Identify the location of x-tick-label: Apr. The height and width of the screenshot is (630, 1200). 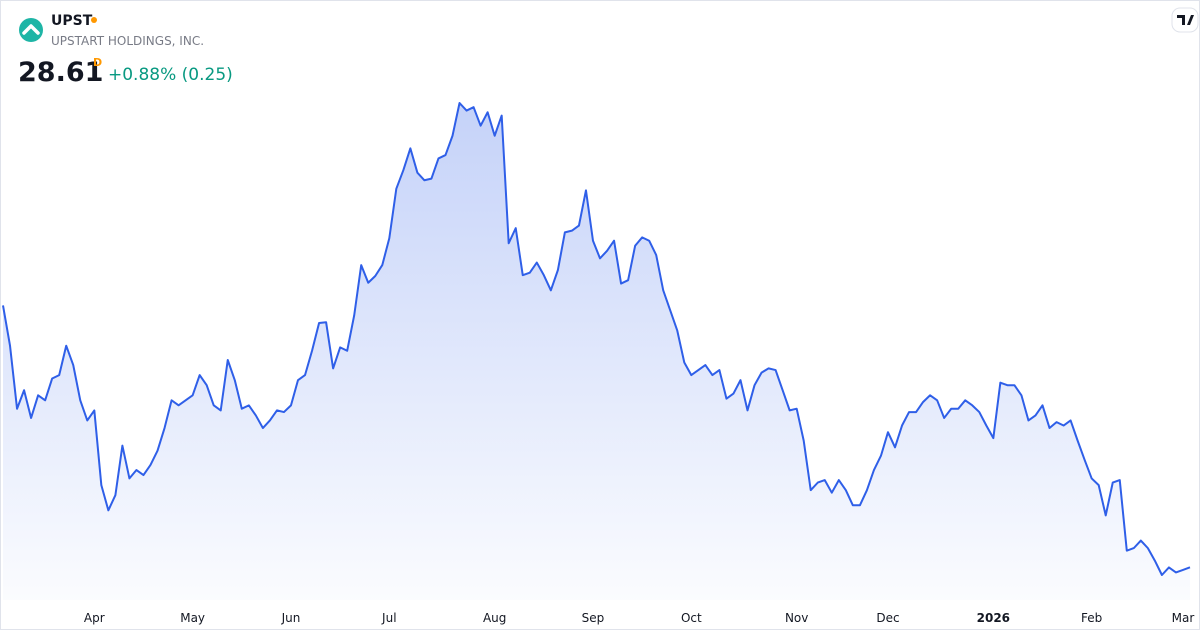
(94, 618).